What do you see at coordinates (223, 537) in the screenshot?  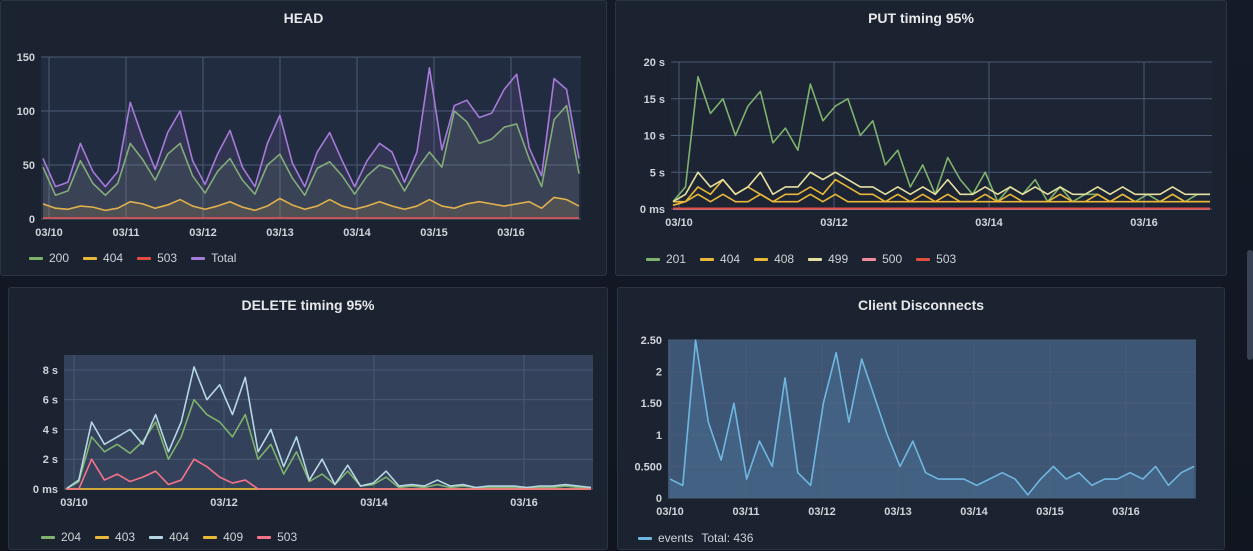 I see `legend-item-409: 409` at bounding box center [223, 537].